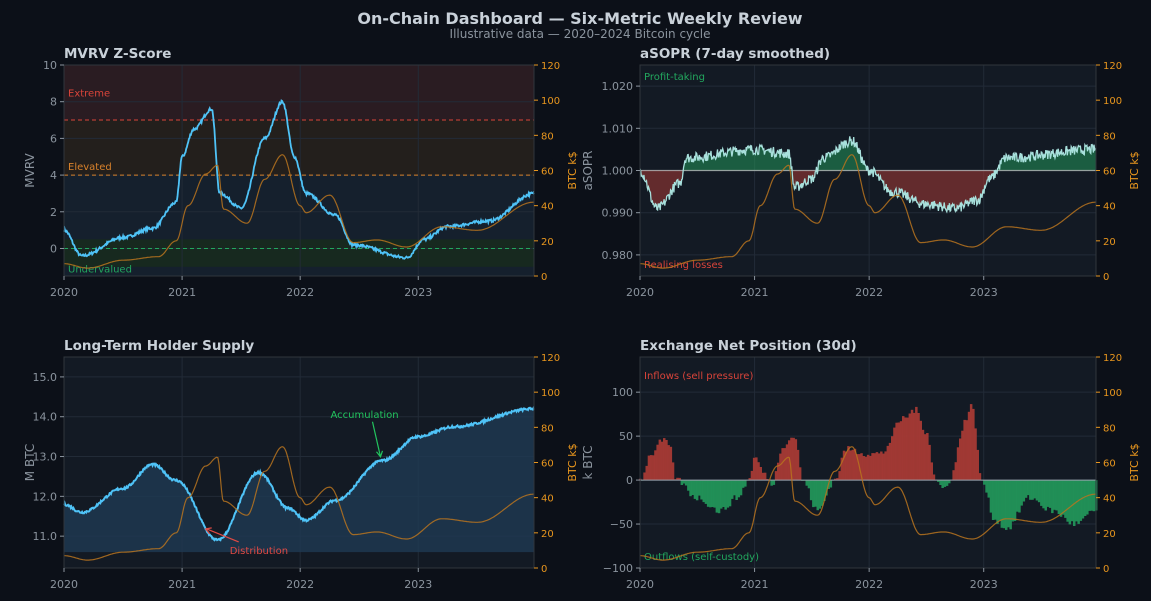 This screenshot has width=1151, height=601. What do you see at coordinates (90, 167) in the screenshot?
I see `zone-label-elevated: Elevated` at bounding box center [90, 167].